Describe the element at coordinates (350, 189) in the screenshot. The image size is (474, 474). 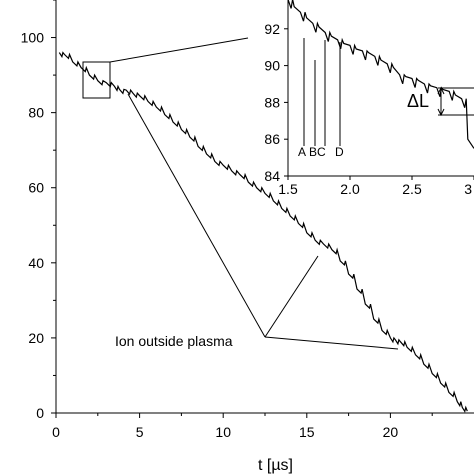
I see `inset-x-tick-label: 2.0` at that location.